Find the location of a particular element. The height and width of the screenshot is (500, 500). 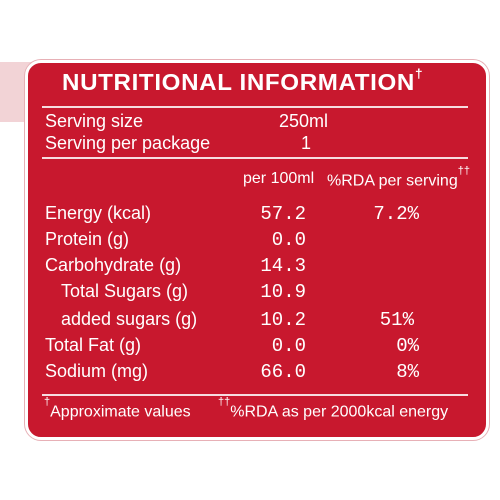

panel-title: NUTRITIONAL INFORMATION† is located at coordinates (272, 81).